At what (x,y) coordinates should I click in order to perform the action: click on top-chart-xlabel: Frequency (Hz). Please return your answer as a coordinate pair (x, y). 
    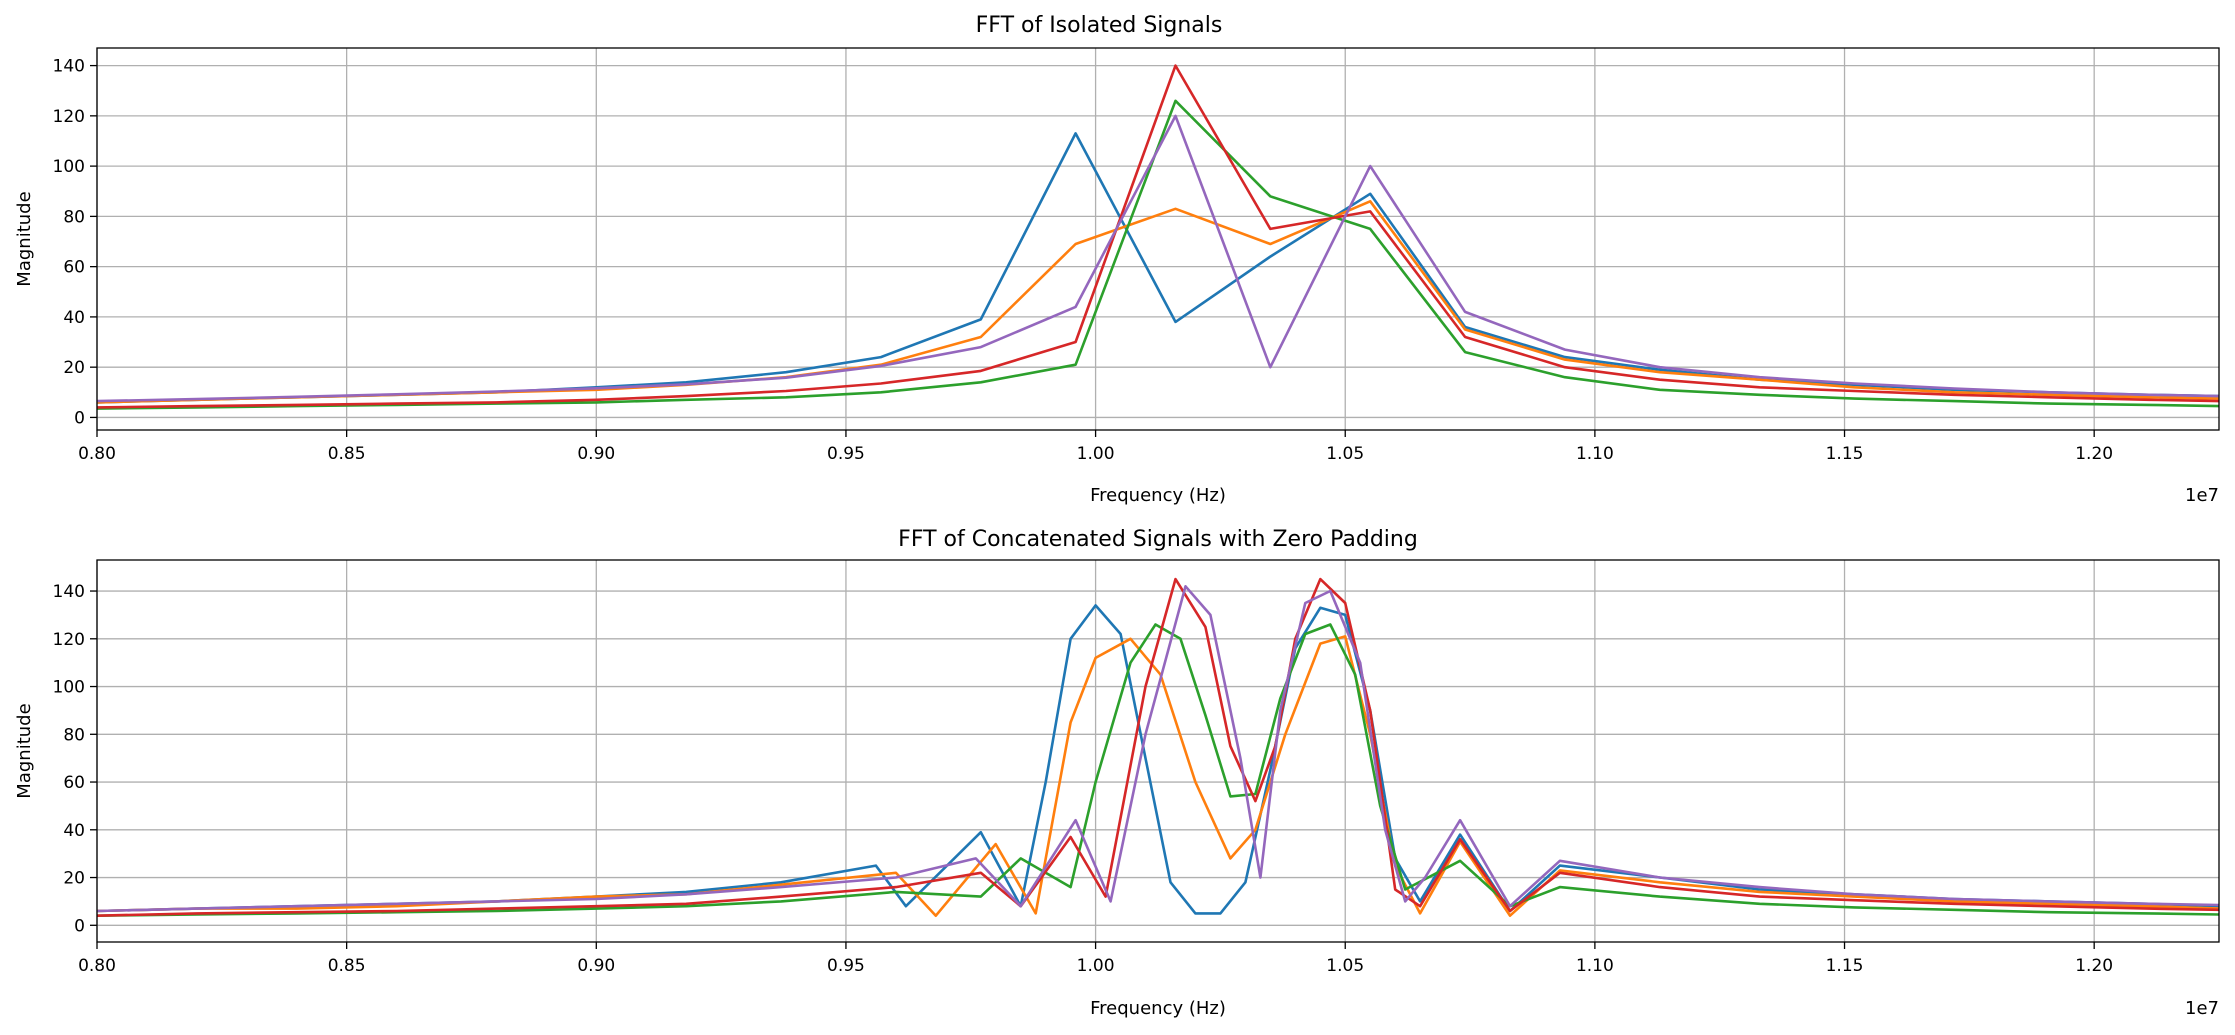
    Looking at the image, I should click on (1158, 495).